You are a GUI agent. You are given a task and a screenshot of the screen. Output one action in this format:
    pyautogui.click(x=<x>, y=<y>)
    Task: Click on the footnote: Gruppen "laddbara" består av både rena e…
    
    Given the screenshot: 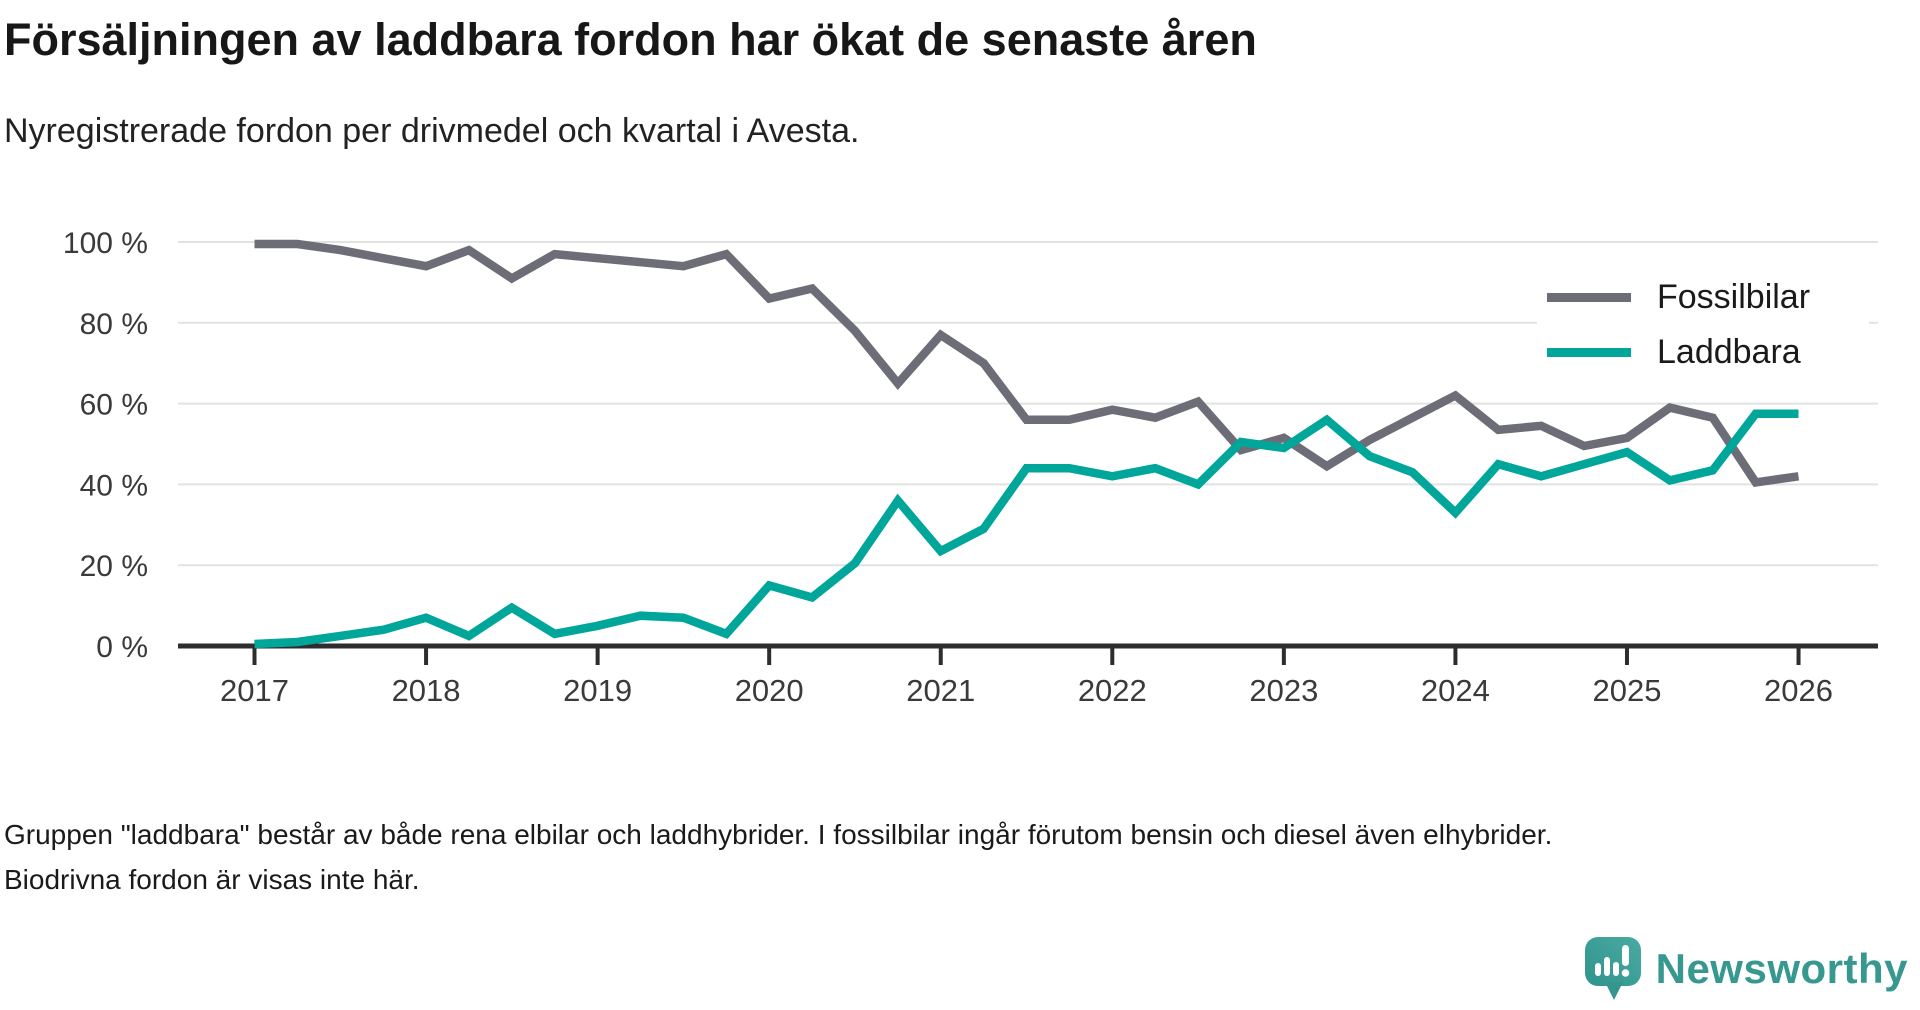 What is the action you would take?
    pyautogui.click(x=778, y=857)
    